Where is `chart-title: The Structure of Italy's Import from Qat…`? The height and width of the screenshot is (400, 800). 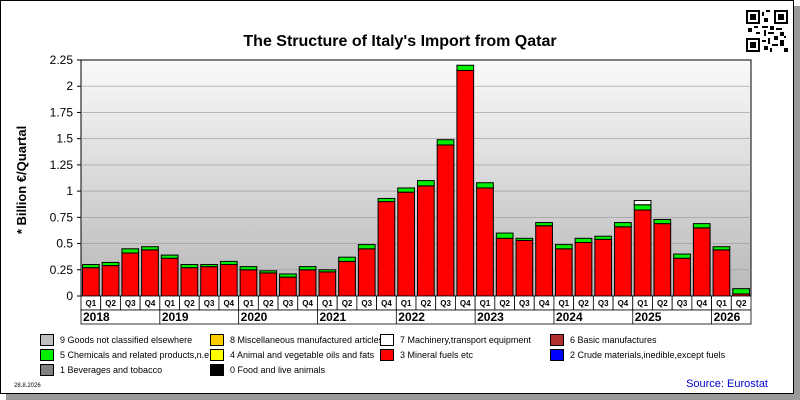
chart-title: The Structure of Italy's Import from Qat… is located at coordinates (399, 41).